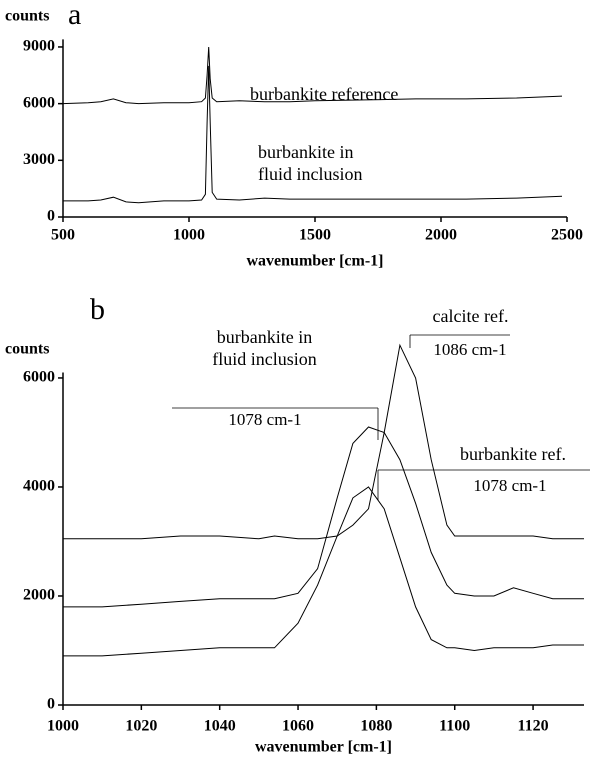 This screenshot has width=601, height=759. What do you see at coordinates (315, 235) in the screenshot?
I see `x-tick-label: 1500` at bounding box center [315, 235].